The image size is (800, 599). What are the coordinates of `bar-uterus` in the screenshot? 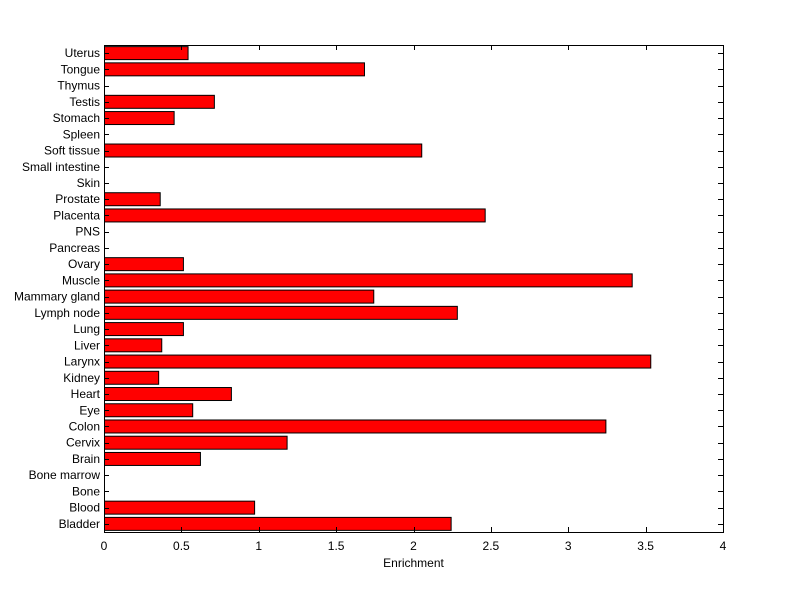 It's located at (146, 53).